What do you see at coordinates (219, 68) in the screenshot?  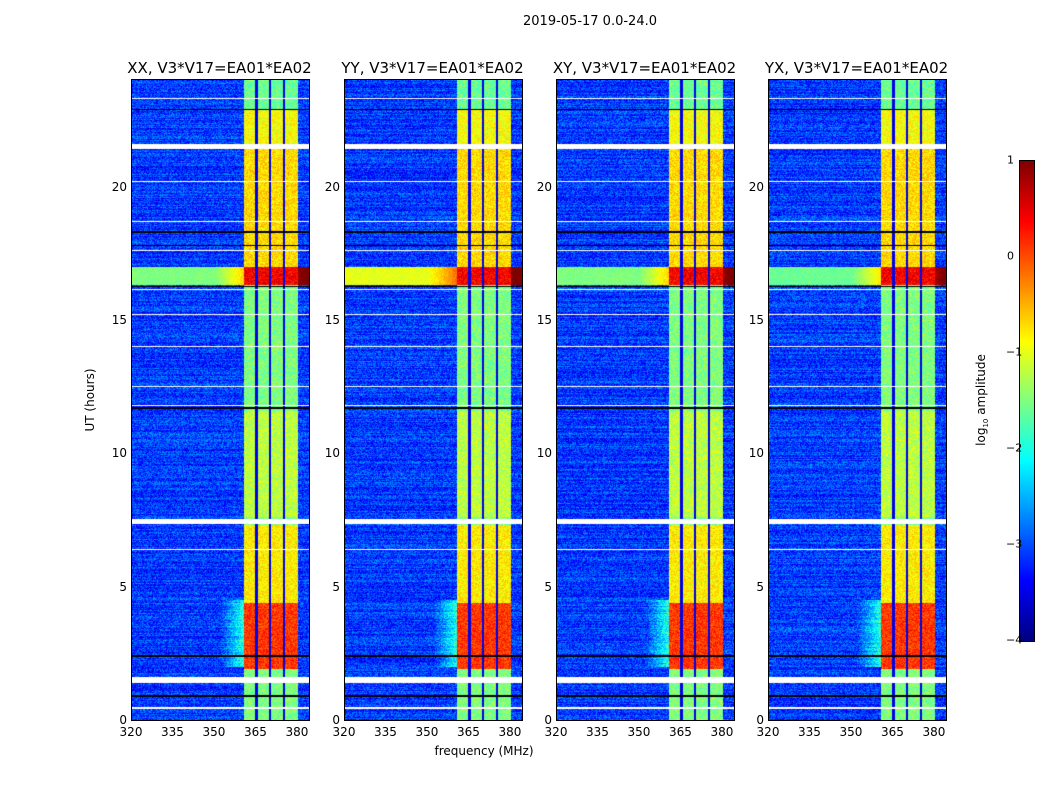 I see `panel-title: XX, V3*V17=EA01*EA02` at bounding box center [219, 68].